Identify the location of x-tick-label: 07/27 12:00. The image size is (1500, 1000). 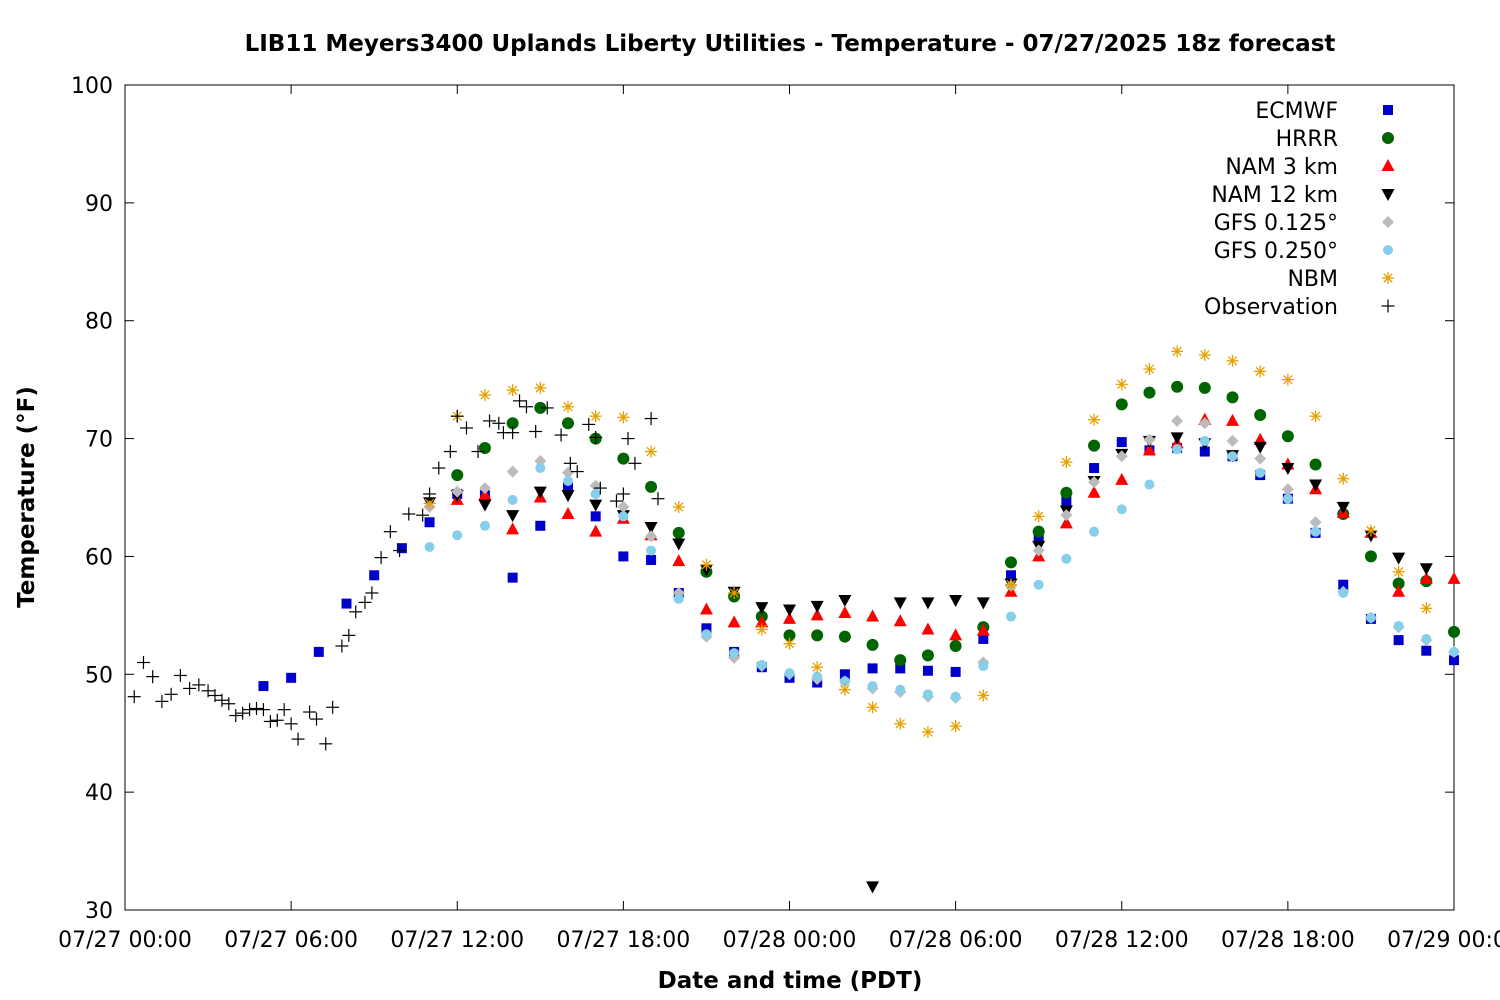
(457, 940).